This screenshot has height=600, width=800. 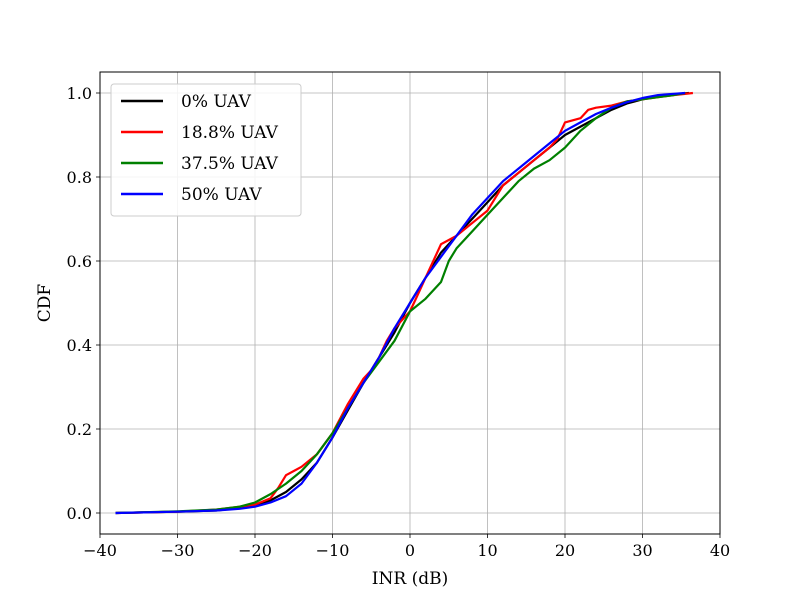 I want to click on legend-label: 18.8% UAV, so click(x=230, y=133).